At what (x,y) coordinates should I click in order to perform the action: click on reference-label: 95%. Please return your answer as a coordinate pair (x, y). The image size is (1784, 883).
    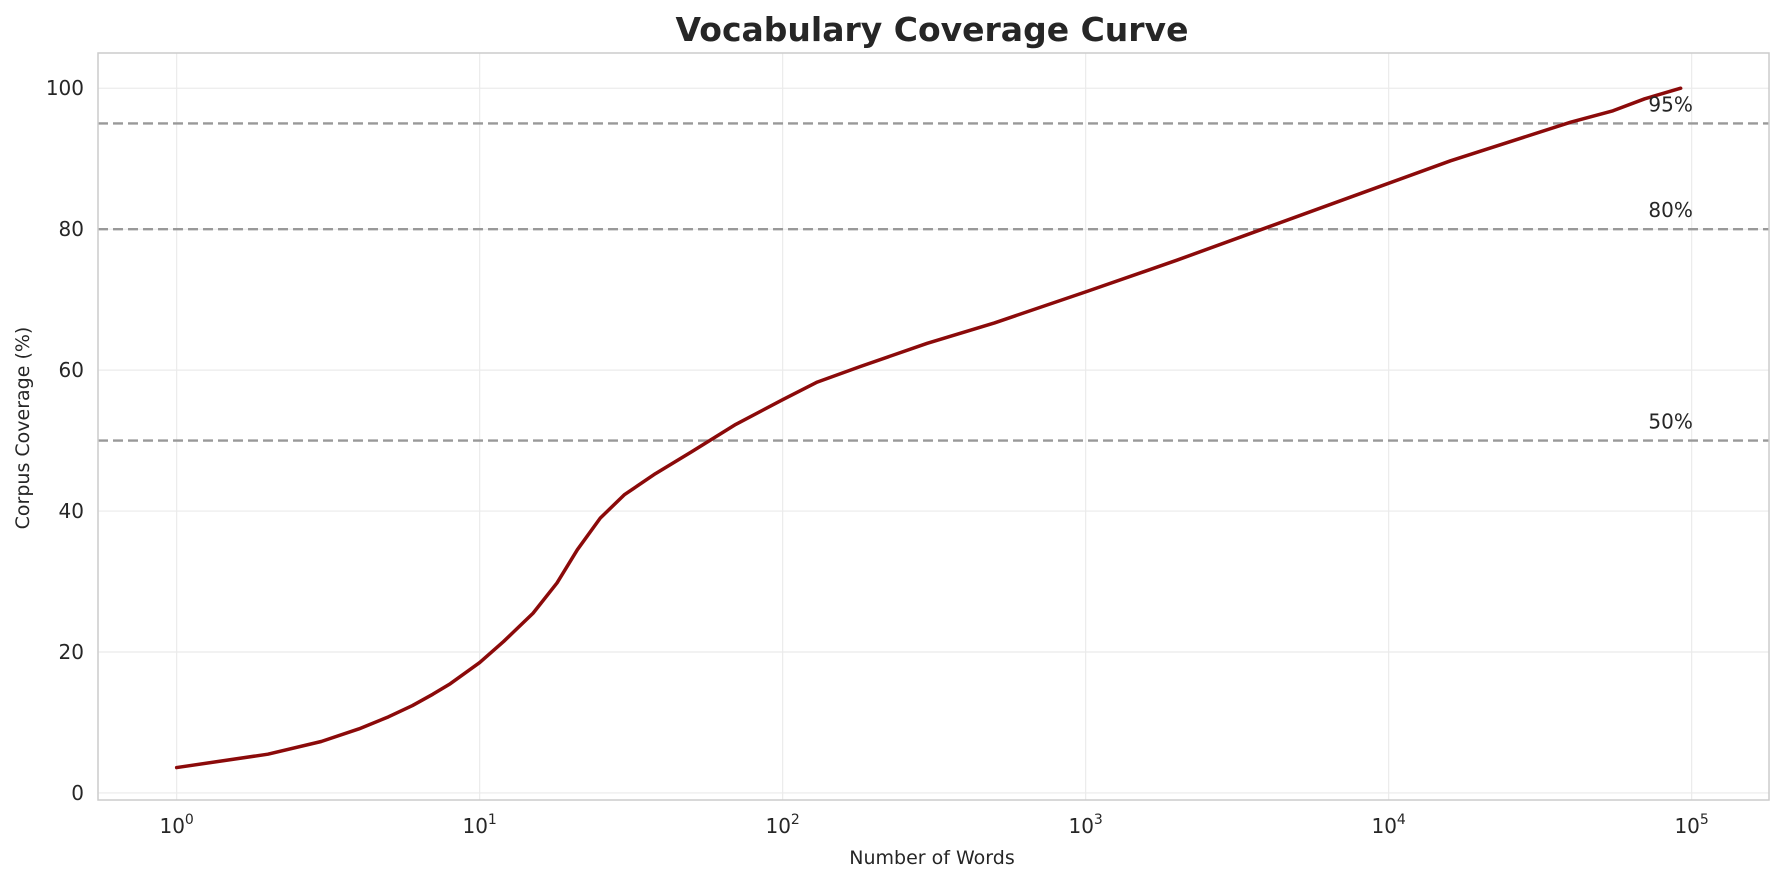
    Looking at the image, I should click on (1670, 104).